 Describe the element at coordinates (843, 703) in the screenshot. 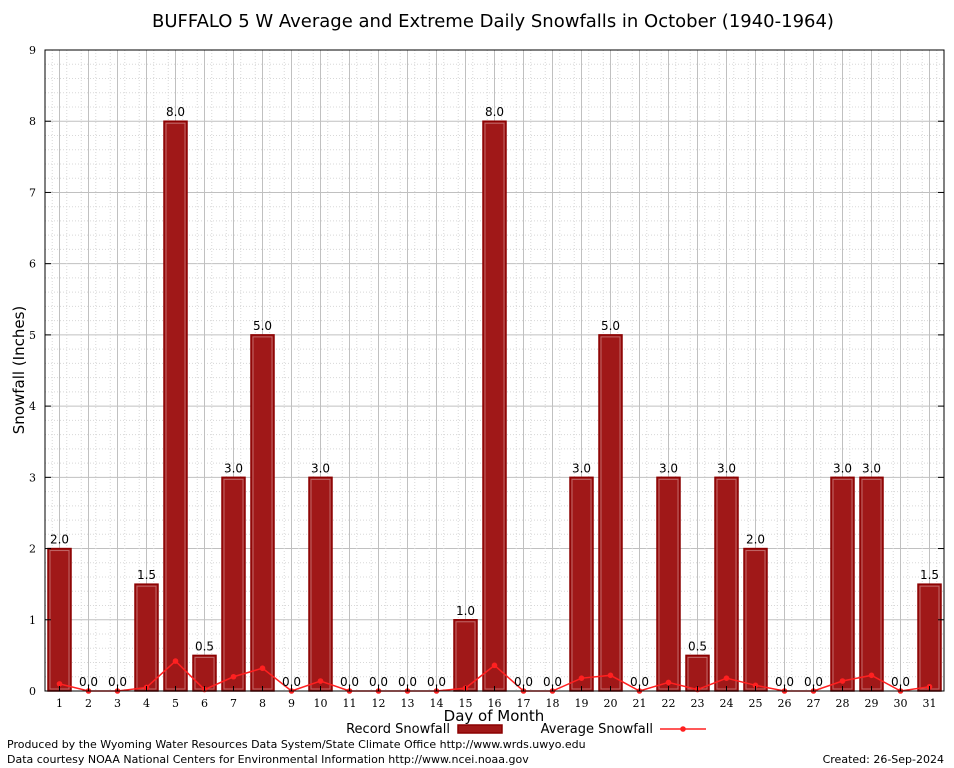

I see `x-tick-label: 28` at that location.